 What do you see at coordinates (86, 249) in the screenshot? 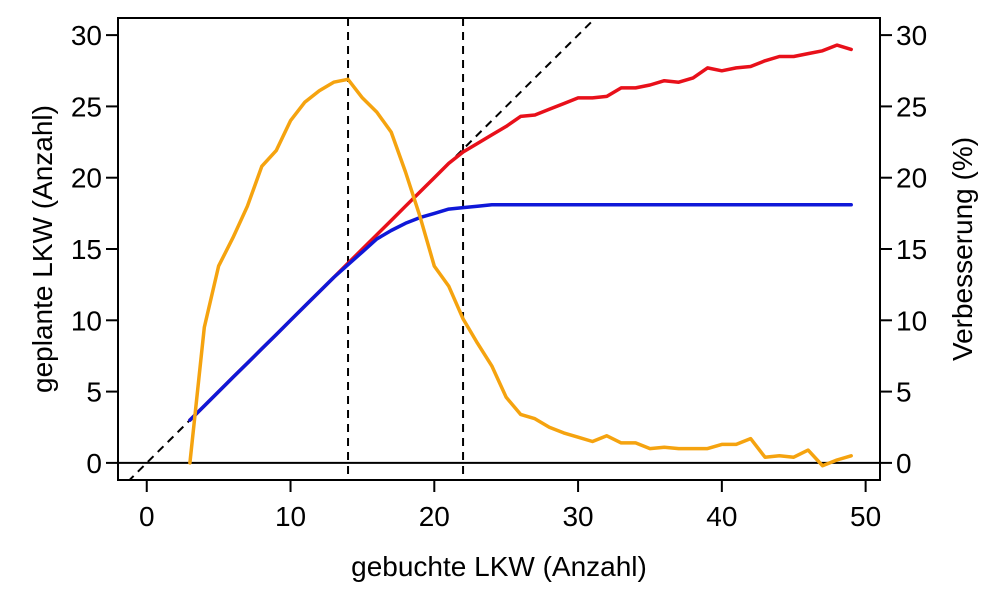
I see `y-tick-label: 15` at bounding box center [86, 249].